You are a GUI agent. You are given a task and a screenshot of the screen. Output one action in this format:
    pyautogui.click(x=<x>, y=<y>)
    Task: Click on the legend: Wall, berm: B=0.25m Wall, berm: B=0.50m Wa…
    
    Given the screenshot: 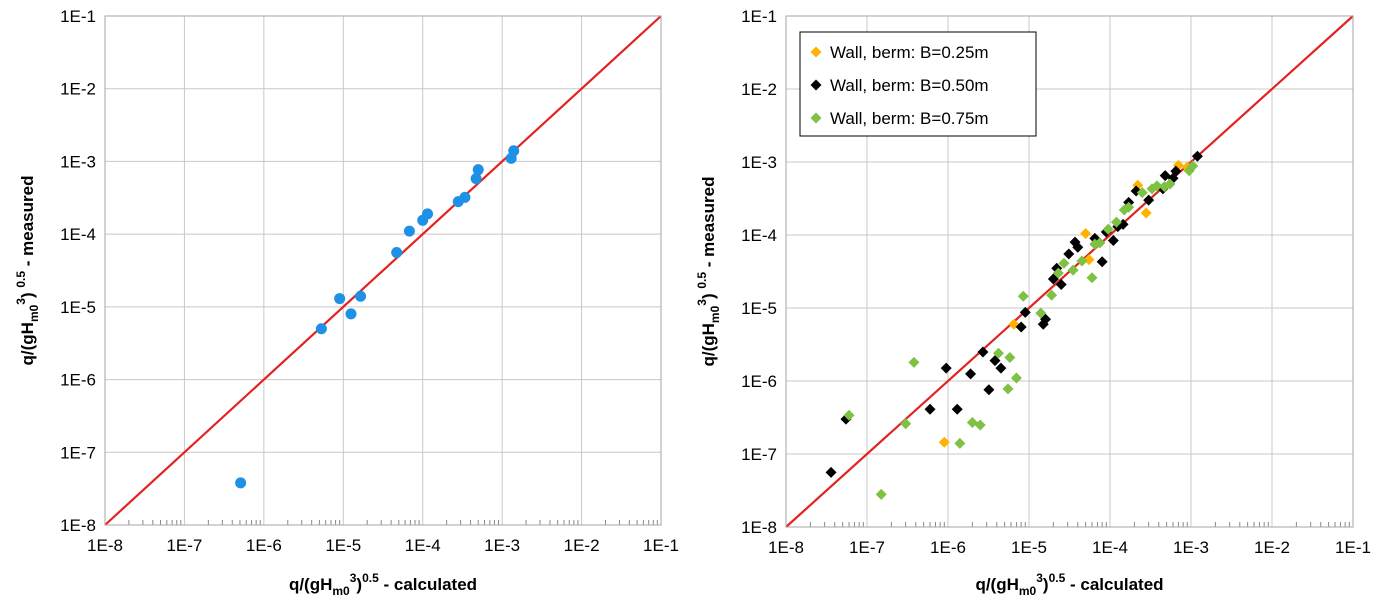 What is the action you would take?
    pyautogui.click(x=918, y=84)
    